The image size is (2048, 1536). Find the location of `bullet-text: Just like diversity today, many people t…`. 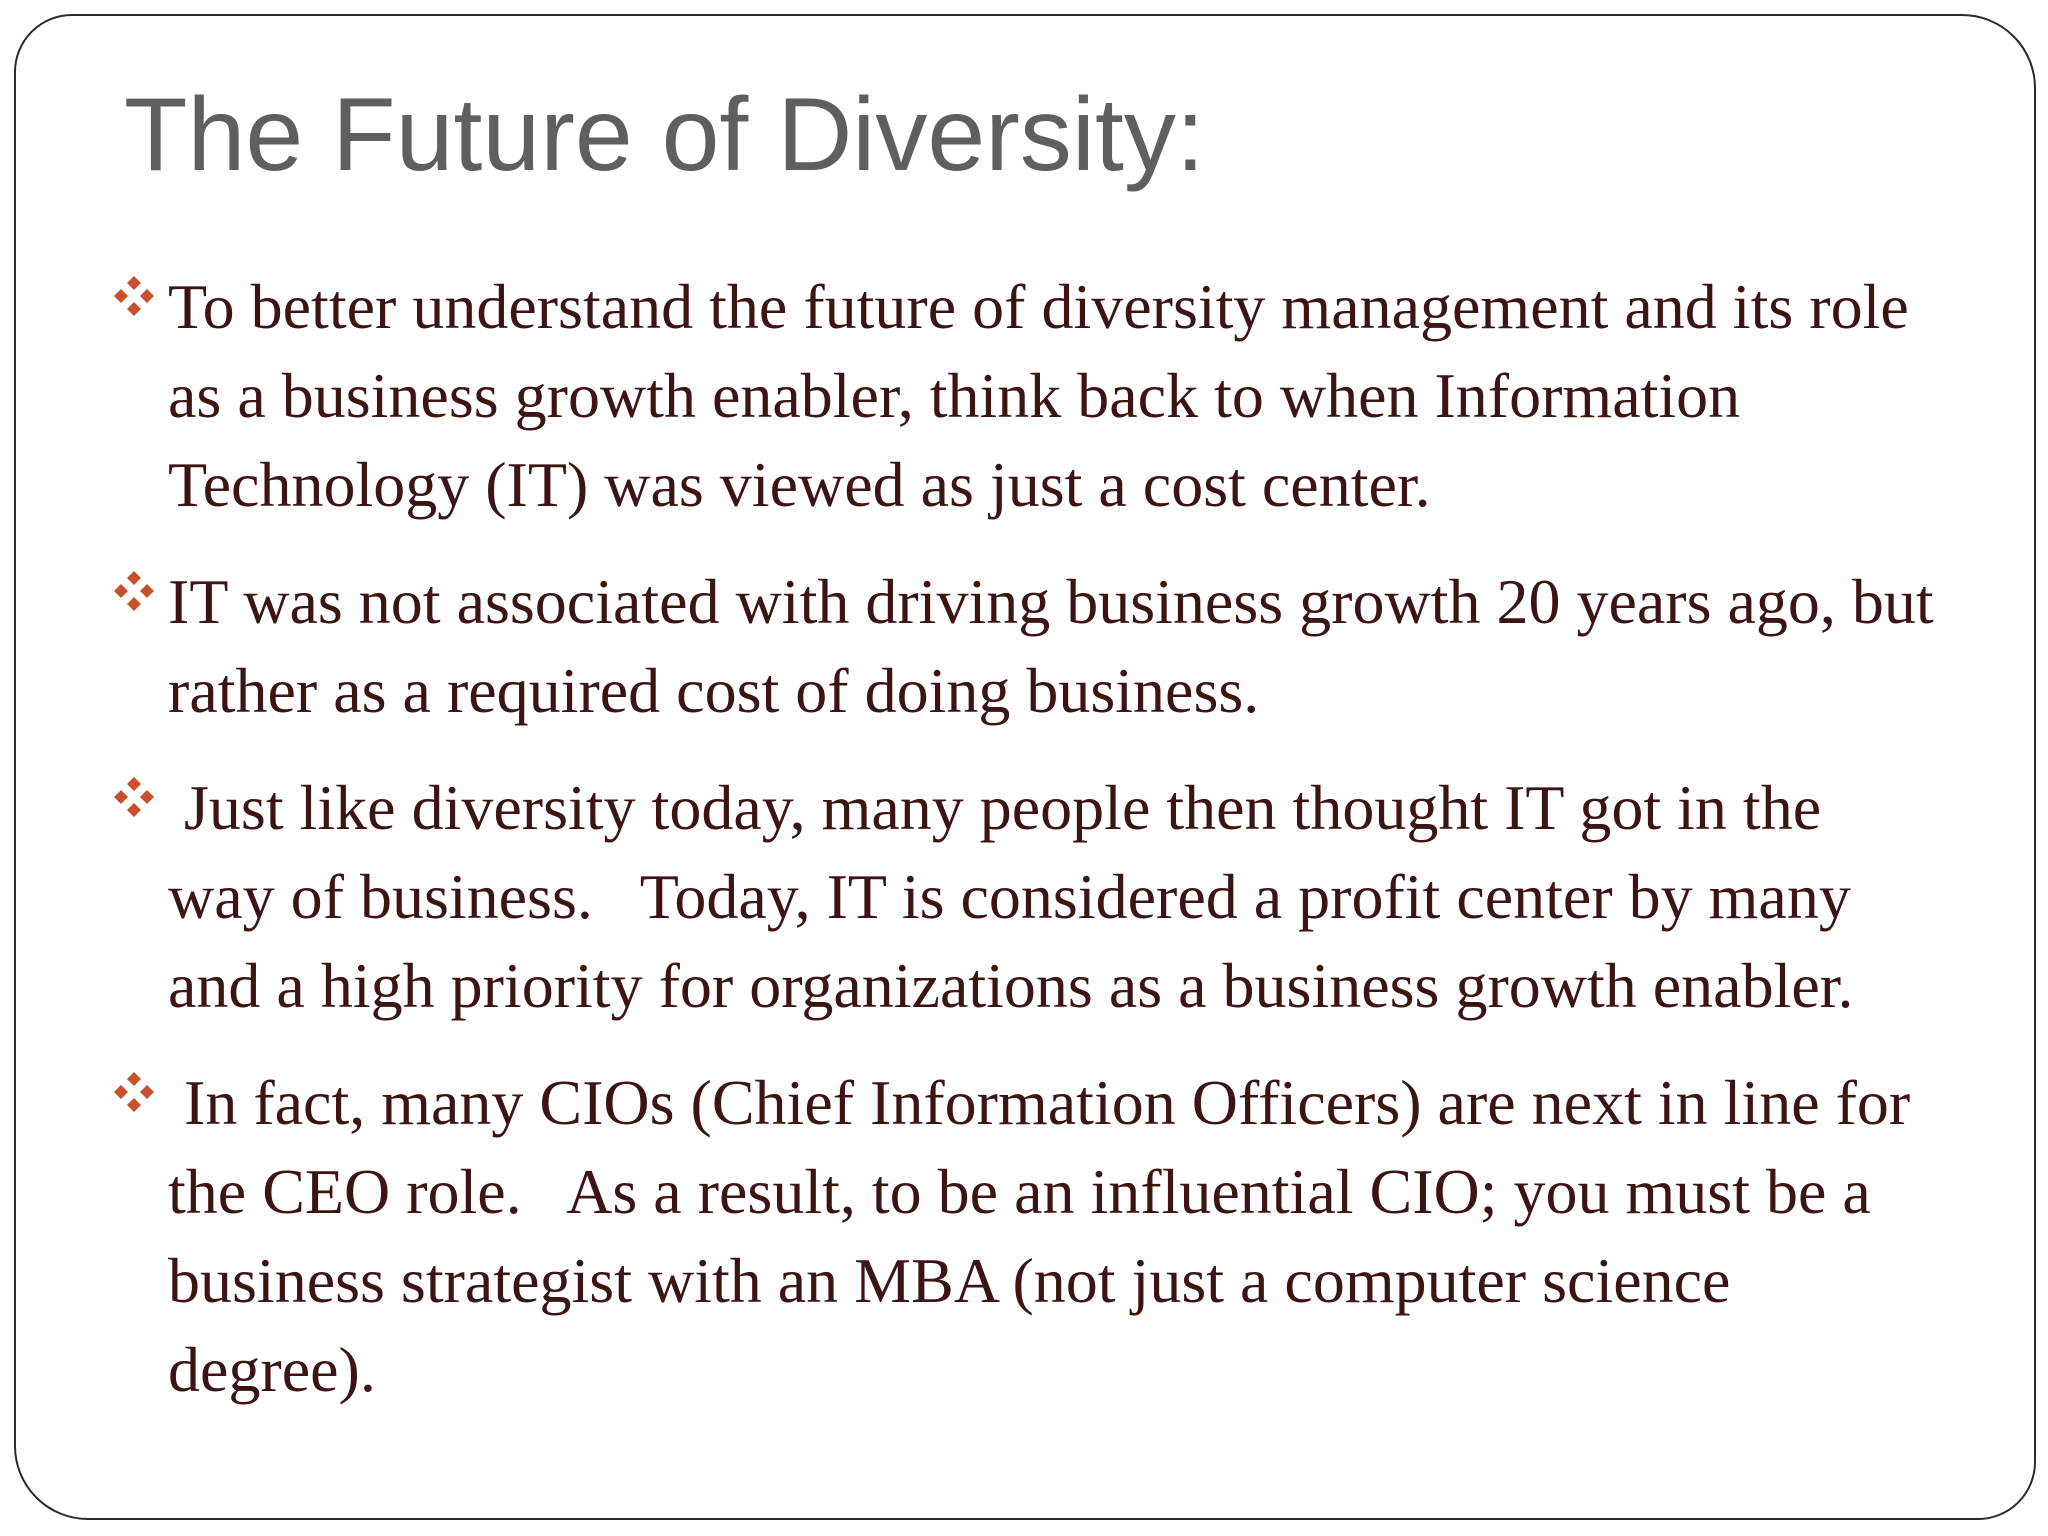

bullet-text: Just like diversity today, many people t… is located at coordinates (1017, 896).